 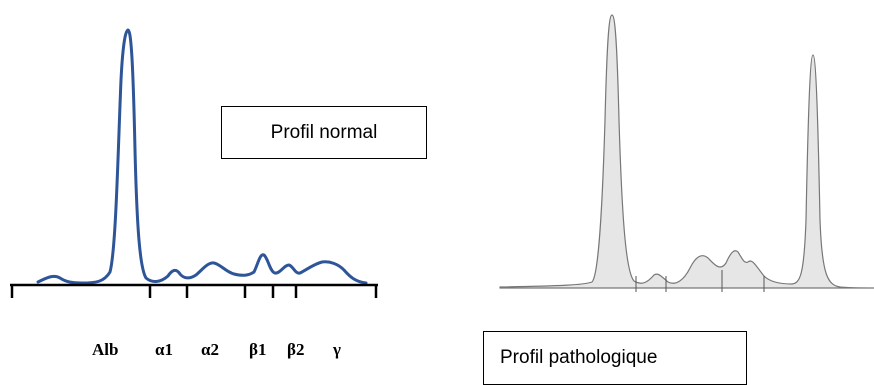 I want to click on normal-profile-label: Profil normal, so click(x=324, y=132).